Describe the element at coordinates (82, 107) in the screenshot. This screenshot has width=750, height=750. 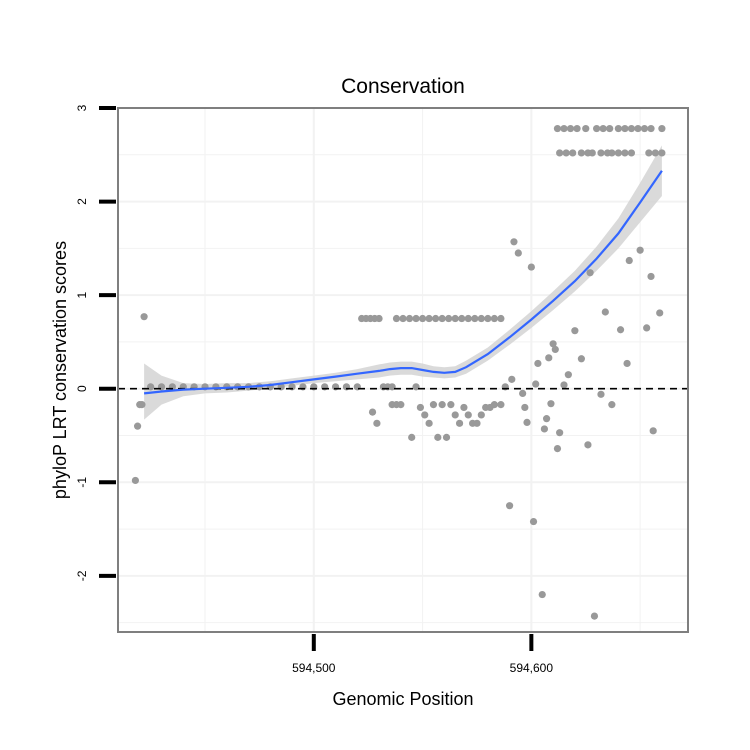
I see `y-tick-label: 3` at that location.